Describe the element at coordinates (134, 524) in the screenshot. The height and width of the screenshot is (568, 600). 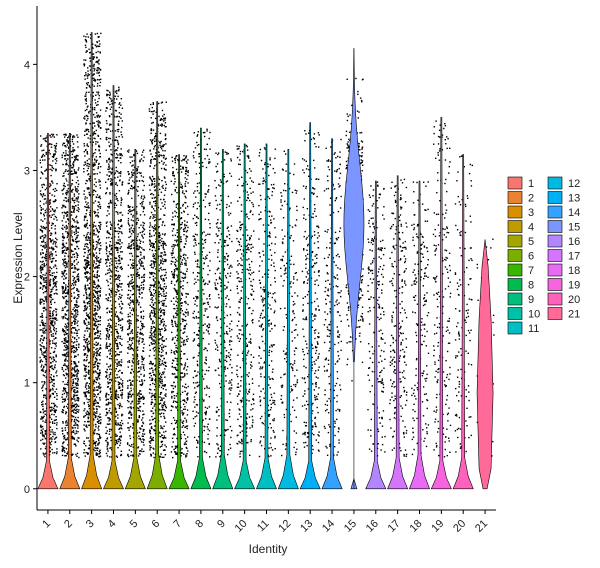
I see `x-tick-label-5: 5` at that location.